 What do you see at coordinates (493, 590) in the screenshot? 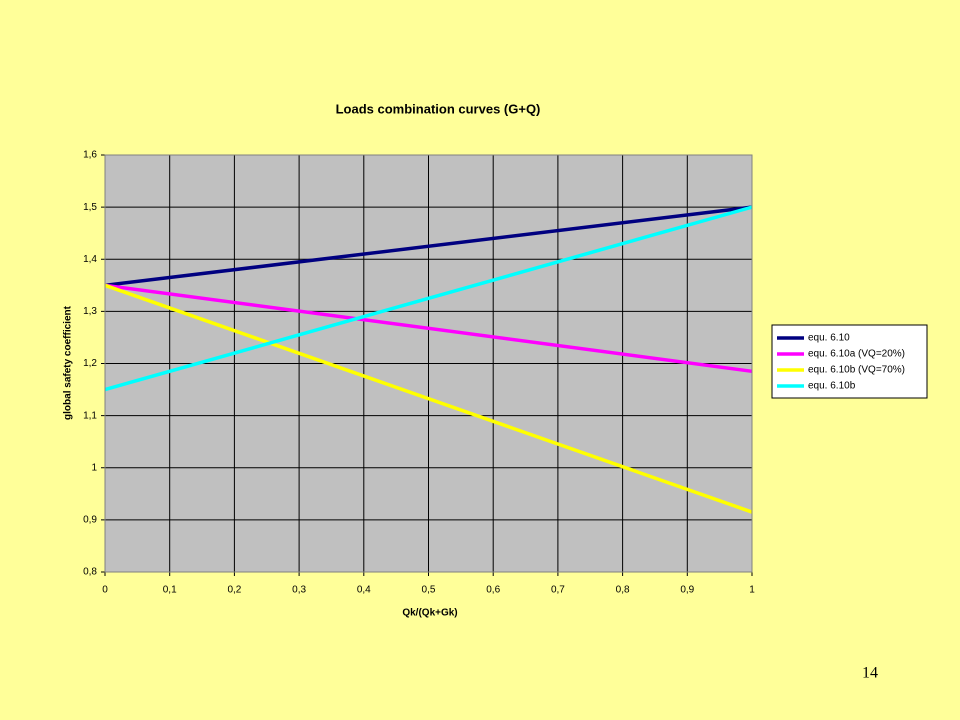
I see `x-tick-label: 0,6` at bounding box center [493, 590].